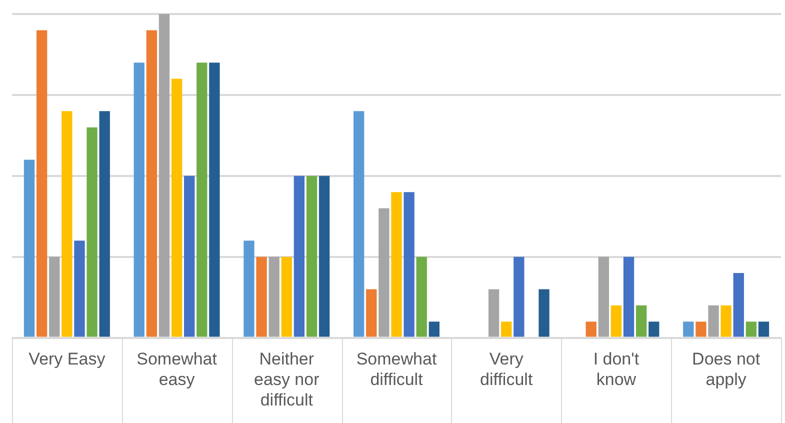 The width and height of the screenshot is (785, 423). I want to click on x-tick-label: Very Easy, so click(67, 359).